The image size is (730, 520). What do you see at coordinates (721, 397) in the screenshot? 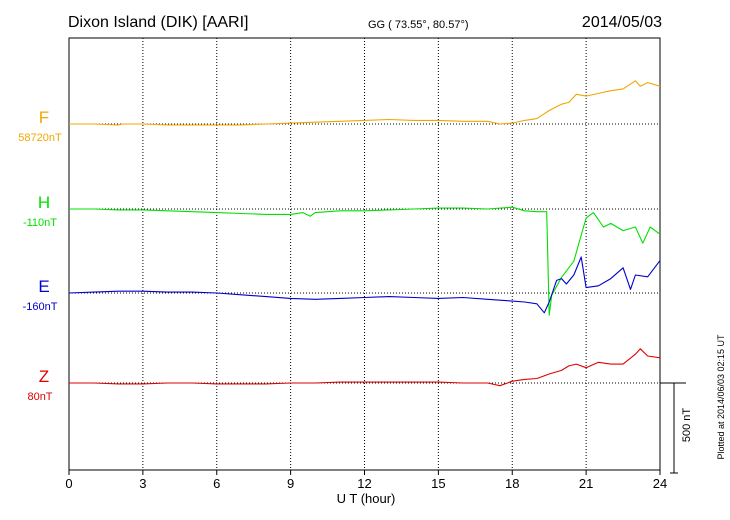
I see `plotted-at-label: Plotted at 2014/06/03 02:15 UT` at bounding box center [721, 397].